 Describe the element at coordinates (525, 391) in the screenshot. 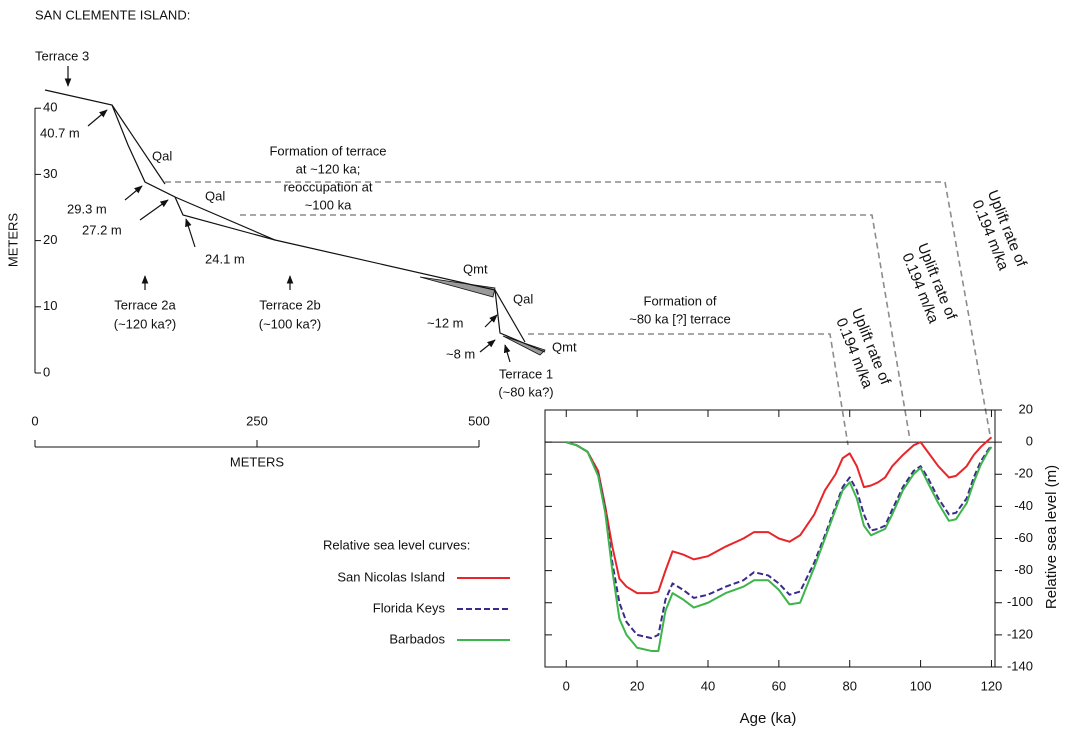

I see `annotation: (~80 ka?)` at that location.